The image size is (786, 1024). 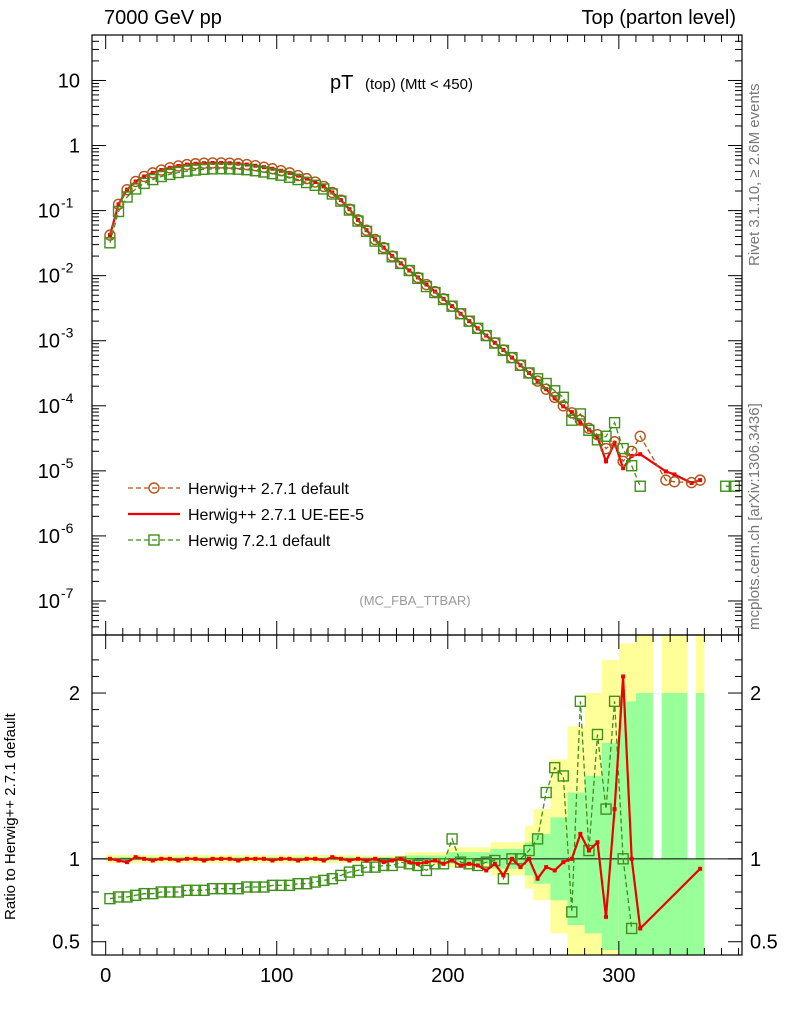 What do you see at coordinates (414, 600) in the screenshot?
I see `watermark: (MC_FBA_TTBAR)` at bounding box center [414, 600].